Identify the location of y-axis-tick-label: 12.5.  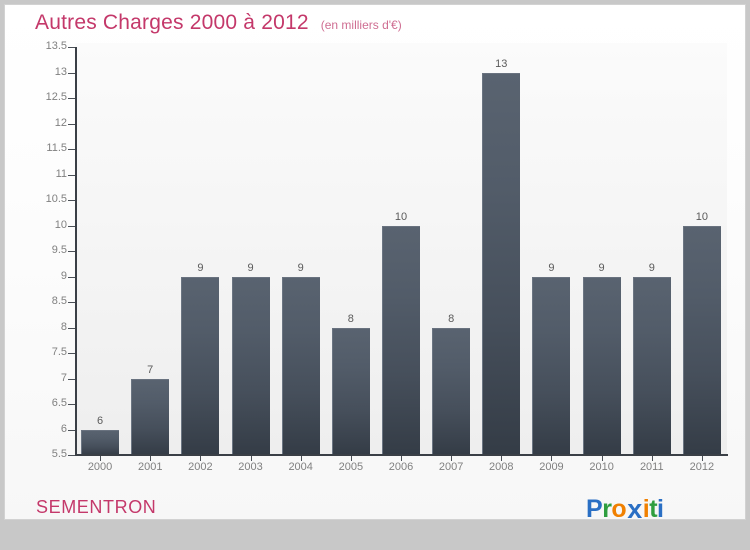
(56, 97).